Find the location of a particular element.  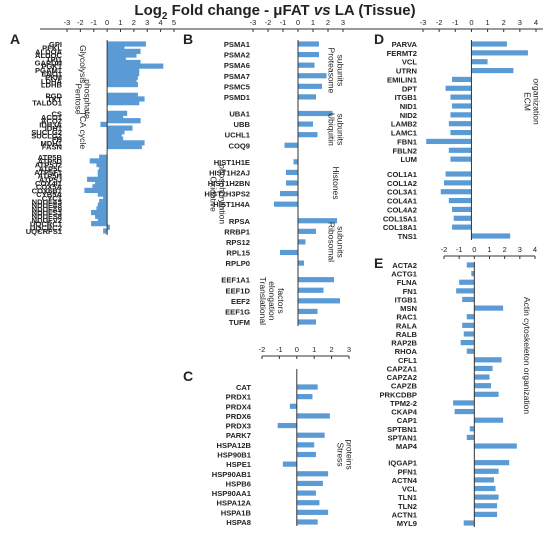

group-label: Ubiquitin is located at coordinates (332, 129).